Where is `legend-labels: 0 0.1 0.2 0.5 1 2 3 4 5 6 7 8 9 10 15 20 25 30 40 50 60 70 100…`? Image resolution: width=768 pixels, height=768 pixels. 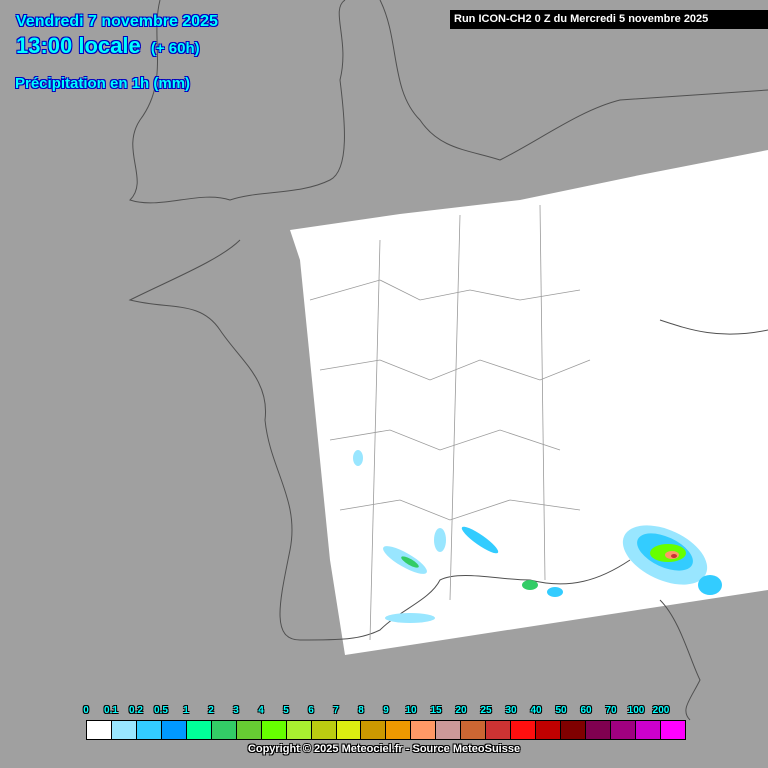 legend-labels: 0 0.1 0.2 0.5 1 2 3 4 5 6 7 8 9 10 15 20 25 30 40 50 60 70 100… is located at coordinates (384, 712).